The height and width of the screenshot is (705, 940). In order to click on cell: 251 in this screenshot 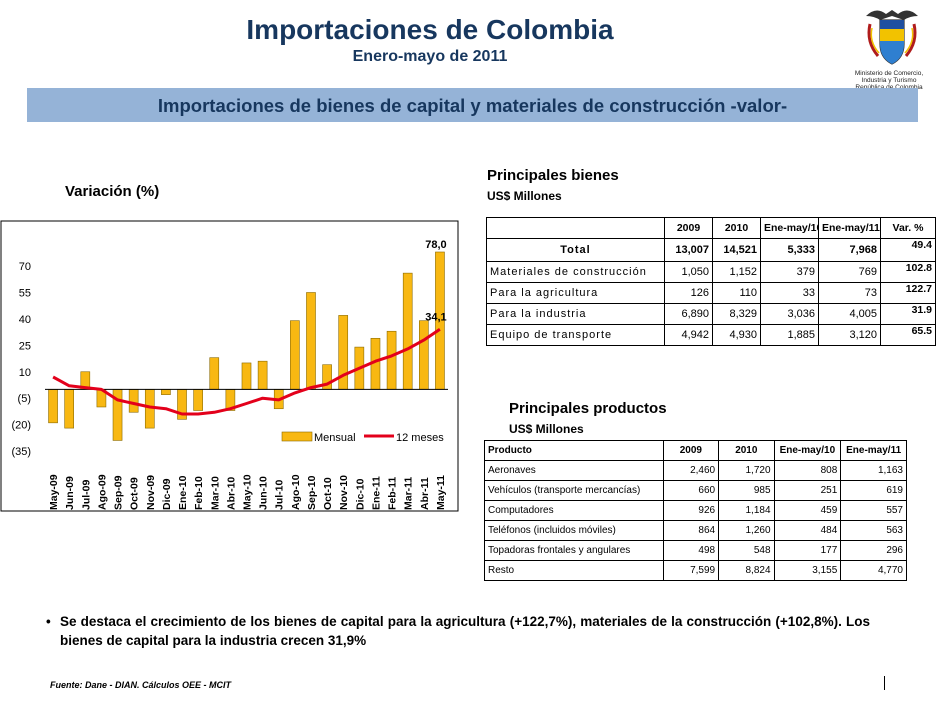, I will do `click(807, 490)`.